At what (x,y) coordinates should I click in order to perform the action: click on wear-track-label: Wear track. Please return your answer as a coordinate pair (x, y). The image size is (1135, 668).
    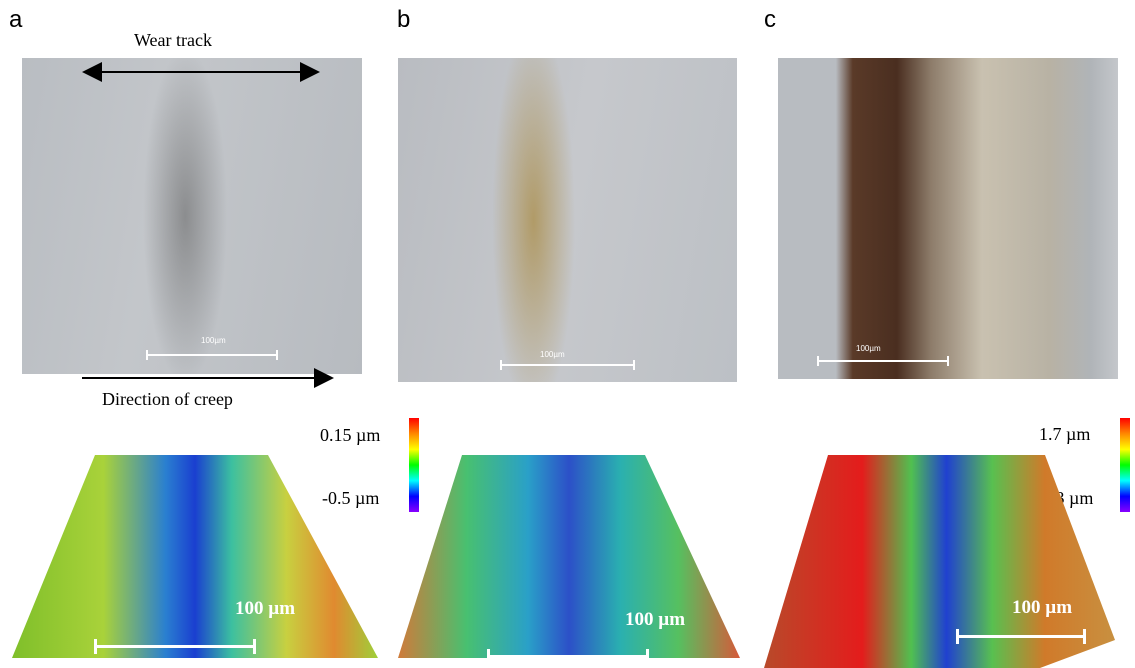
    Looking at the image, I should click on (173, 40).